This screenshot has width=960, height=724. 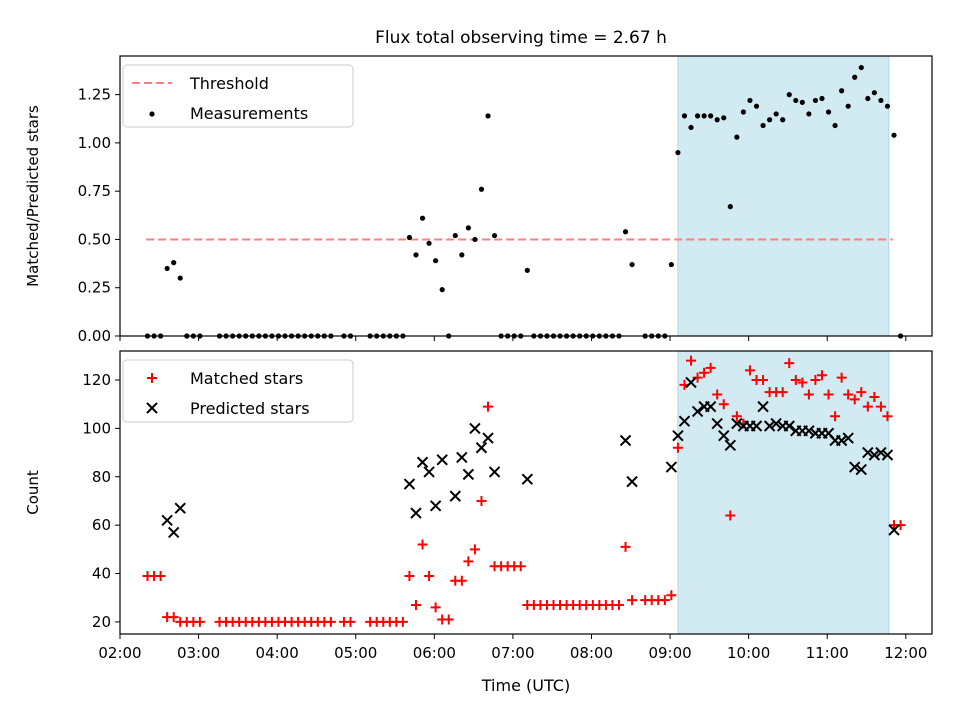 What do you see at coordinates (99, 215) in the screenshot?
I see `y-axis: 0.00 0.25 0.50 0.75 1.00 1.25` at bounding box center [99, 215].